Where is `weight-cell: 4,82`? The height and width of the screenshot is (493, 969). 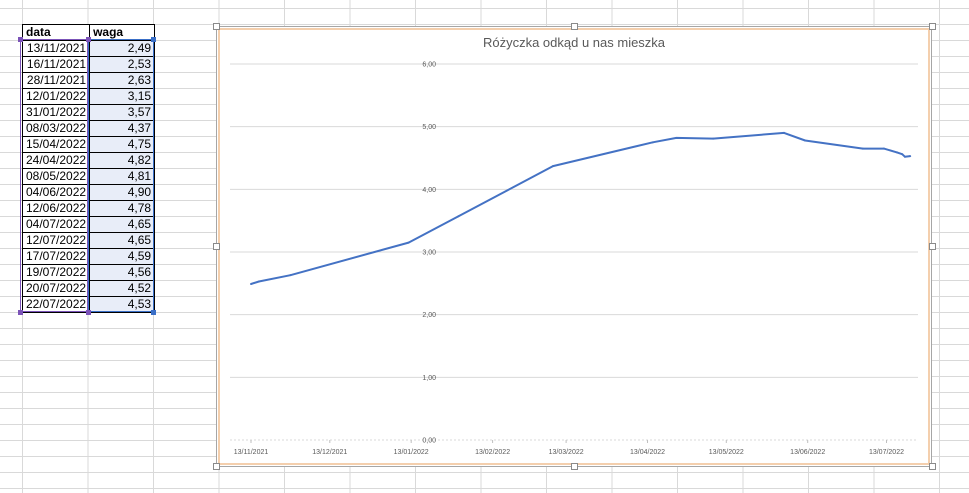 weight-cell: 4,82 is located at coordinates (122, 160).